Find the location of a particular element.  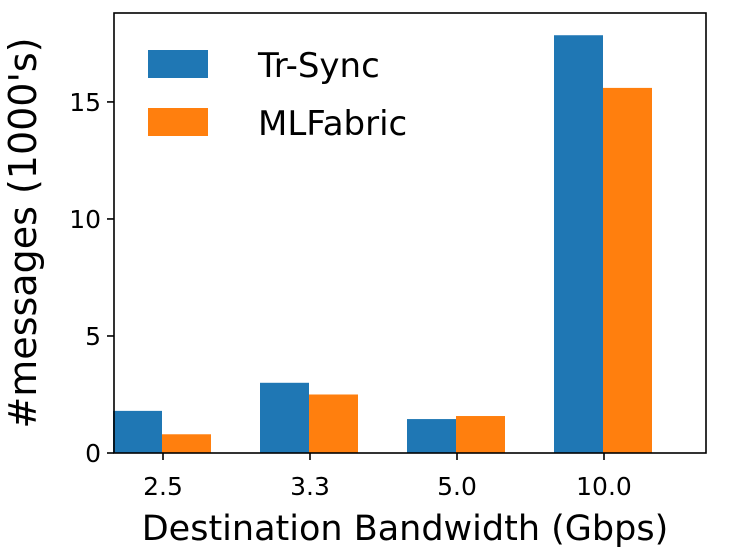

x-tick-label: 10.0 is located at coordinates (604, 486).